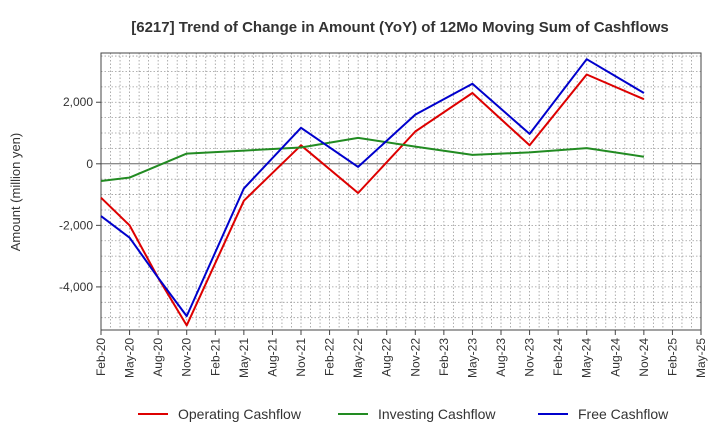 The image size is (720, 440). I want to click on x-tick-label: Aug-22, so click(387, 357).